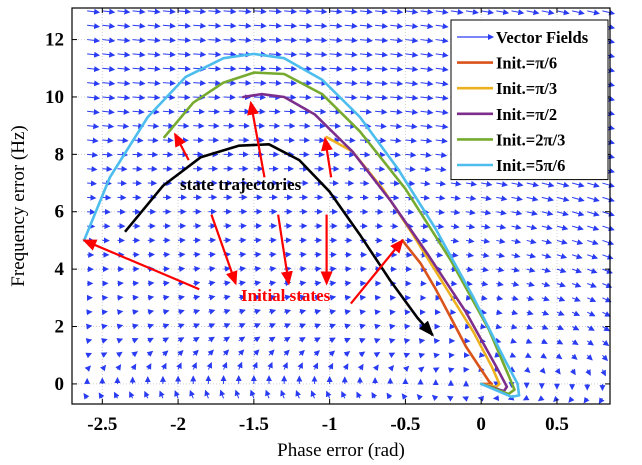 The width and height of the screenshot is (642, 465). What do you see at coordinates (542, 37) in the screenshot?
I see `legend-label: Vector Fields` at bounding box center [542, 37].